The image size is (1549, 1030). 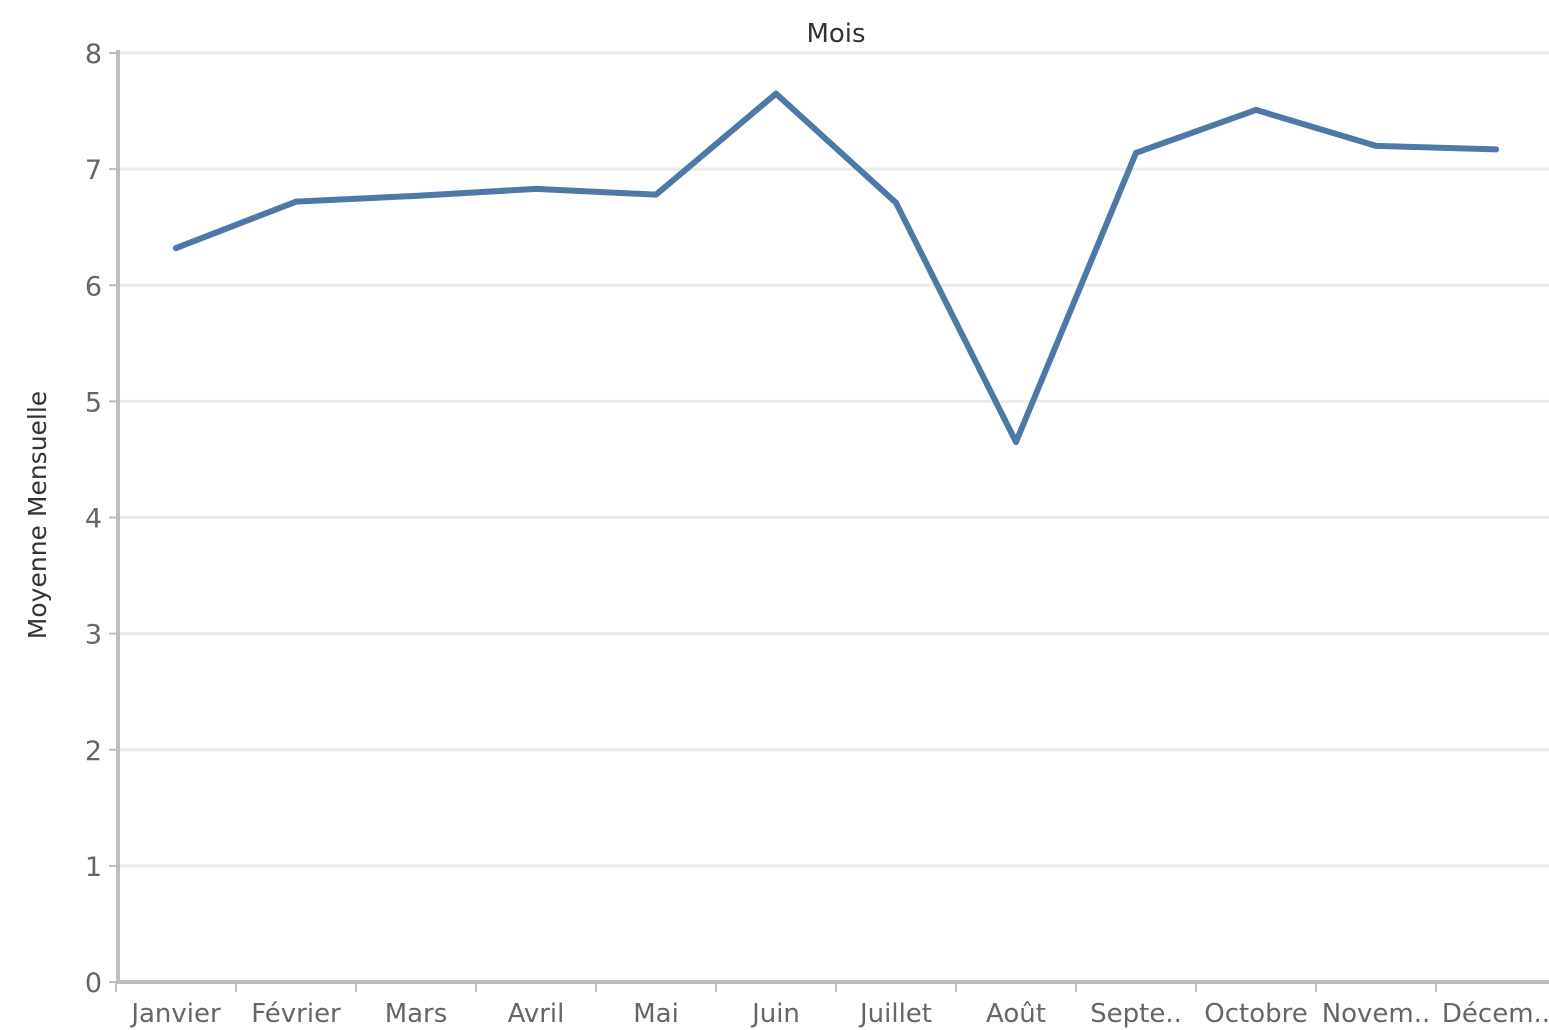 I want to click on y-tick-label: 8, so click(x=93, y=54).